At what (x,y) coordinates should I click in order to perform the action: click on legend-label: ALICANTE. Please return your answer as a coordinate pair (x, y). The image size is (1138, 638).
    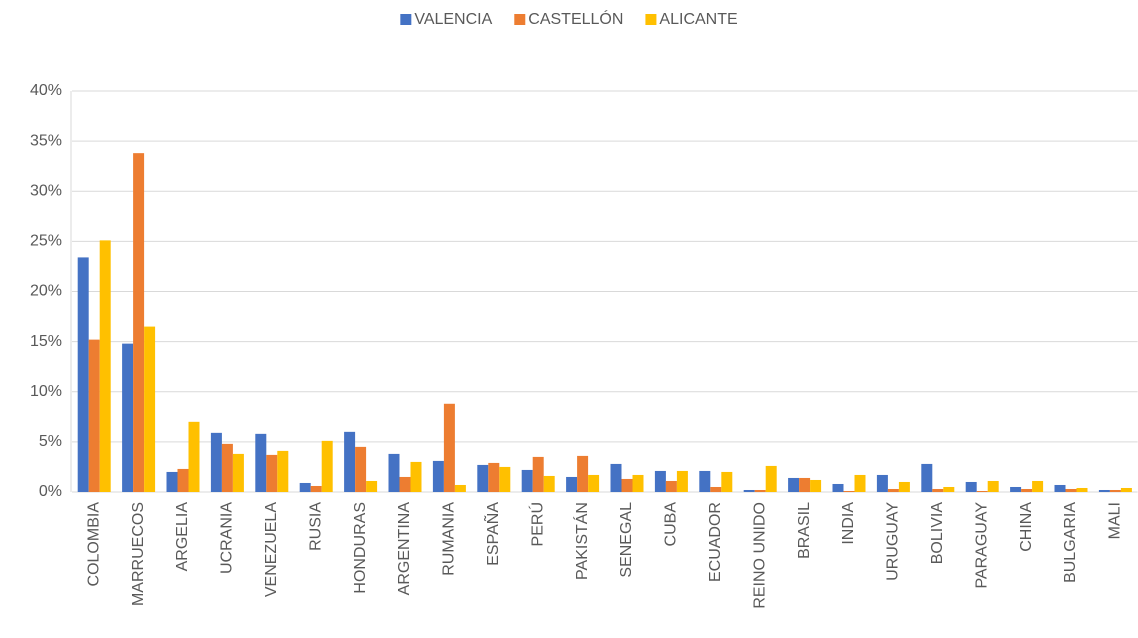
    Looking at the image, I should click on (698, 19).